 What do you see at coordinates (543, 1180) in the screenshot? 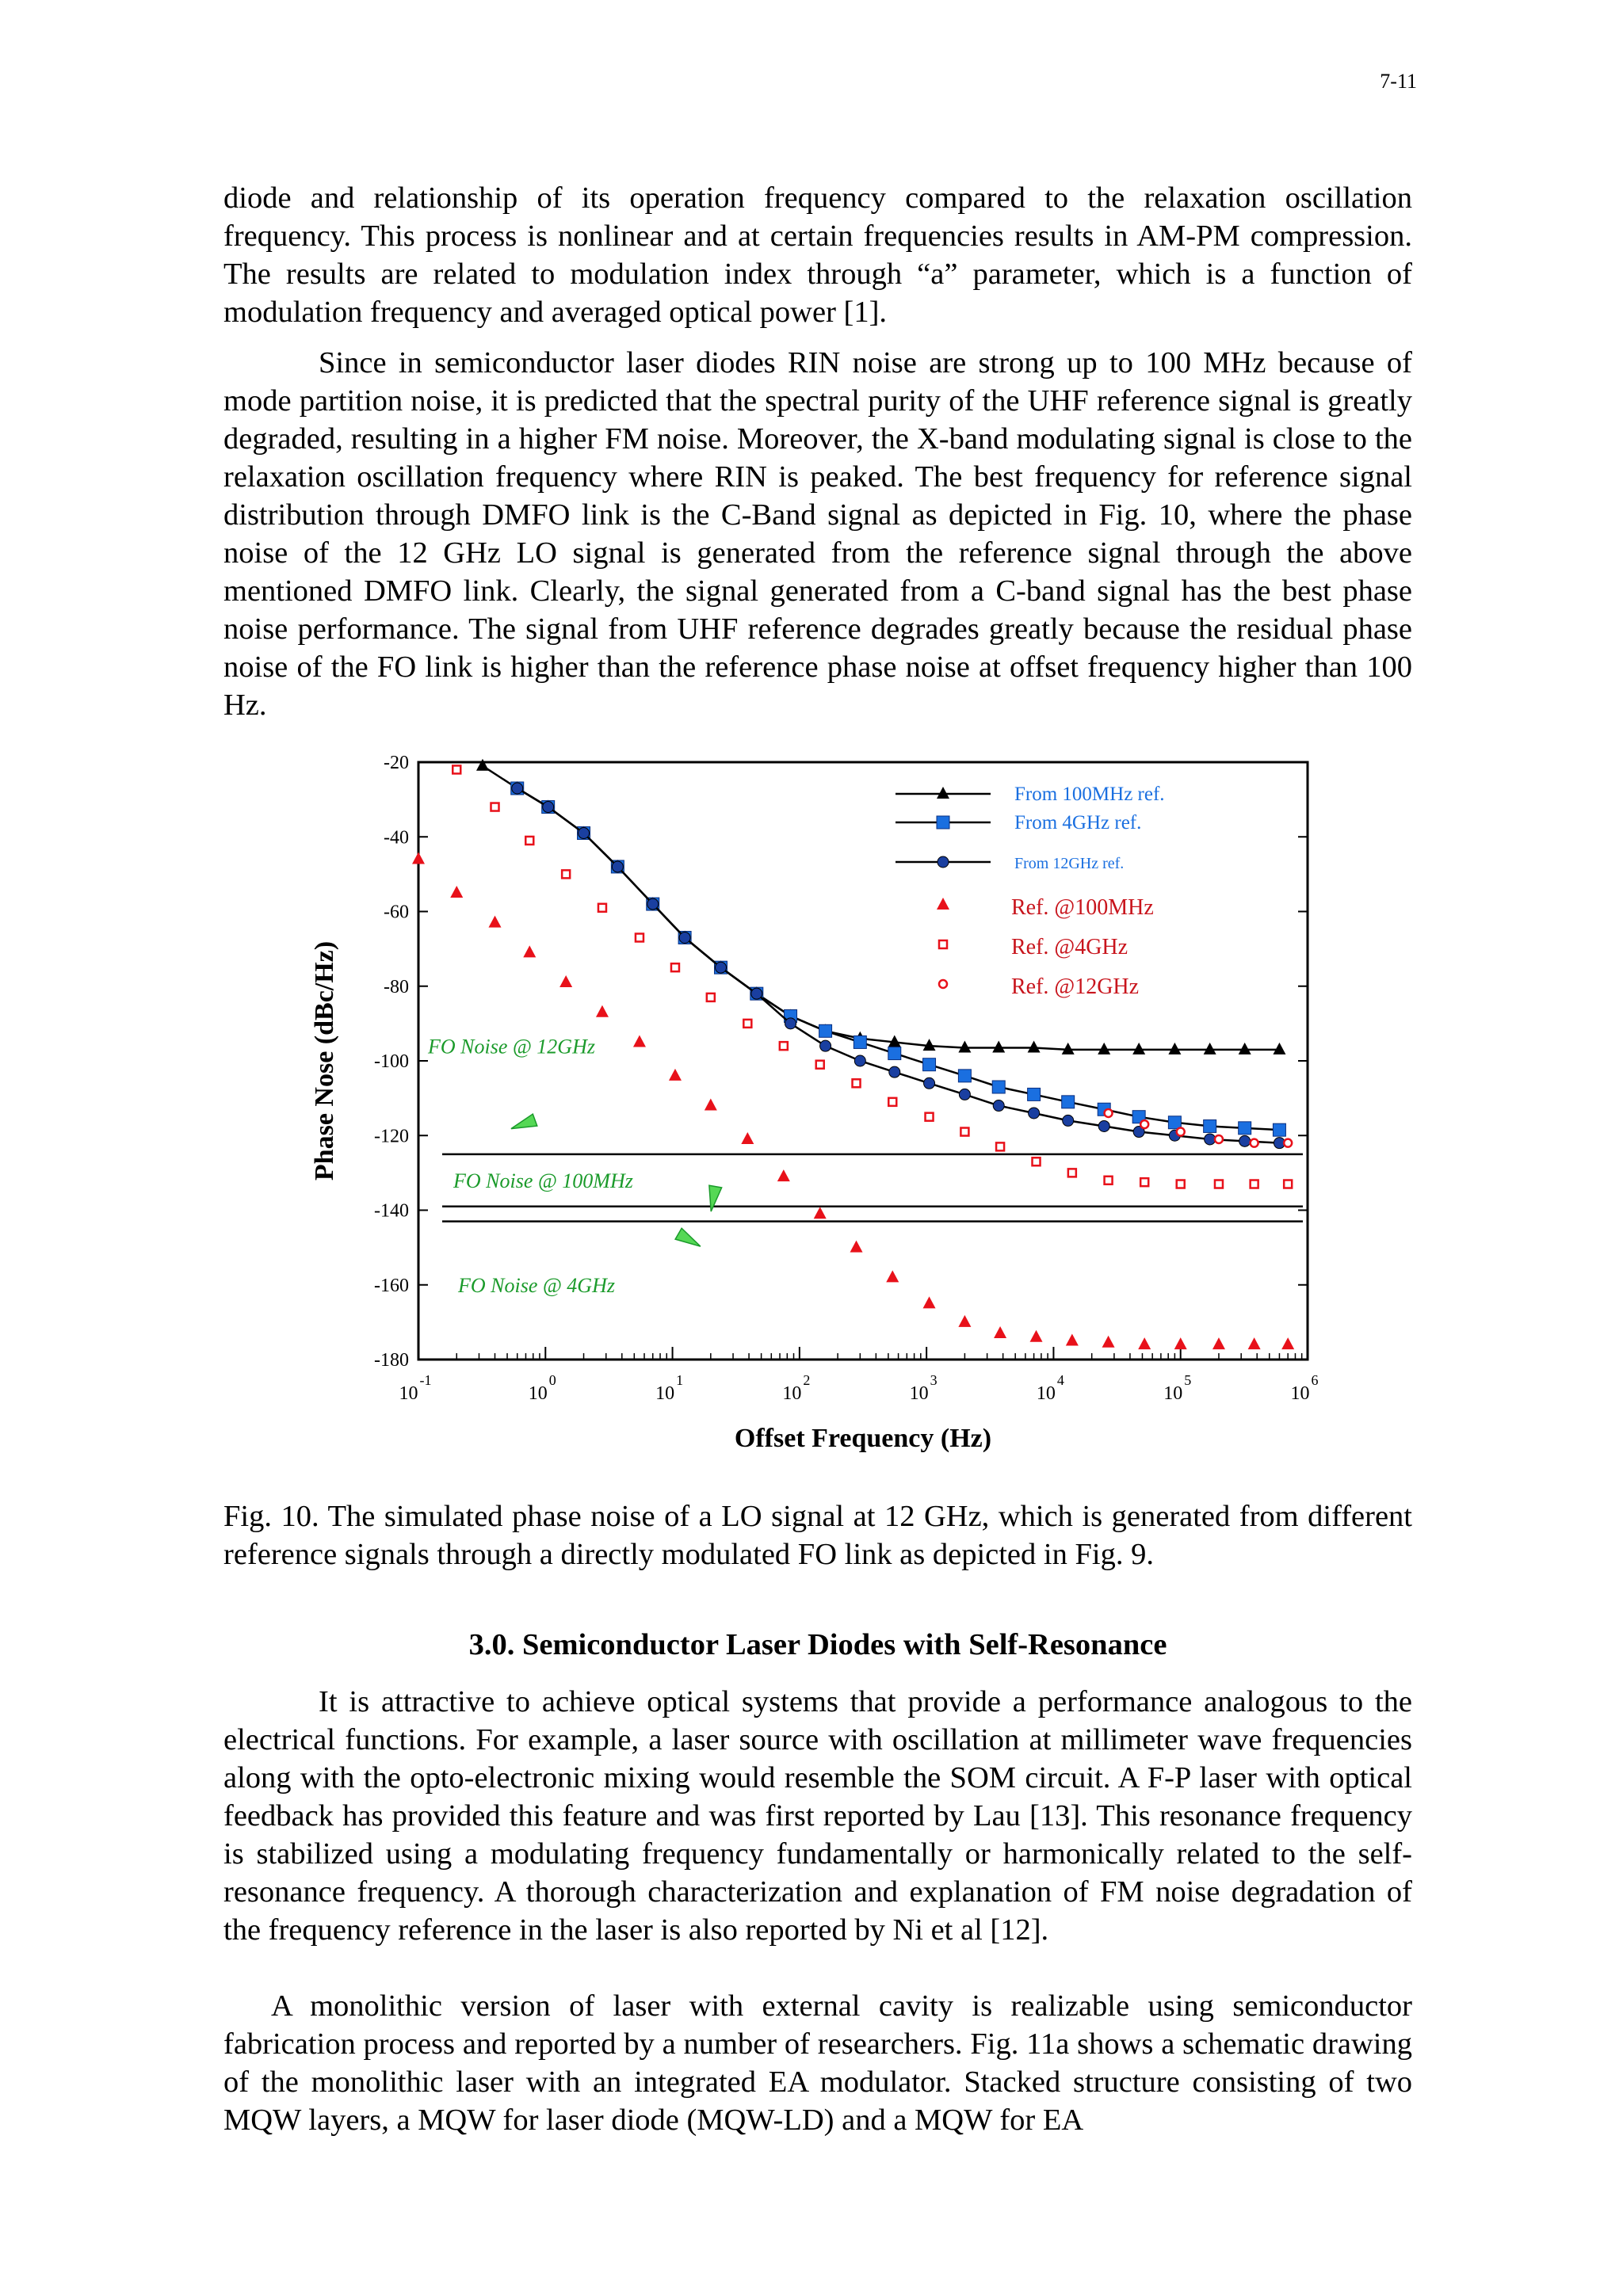
I see `fo-noise-label: FO Noise @ 100MHz` at bounding box center [543, 1180].